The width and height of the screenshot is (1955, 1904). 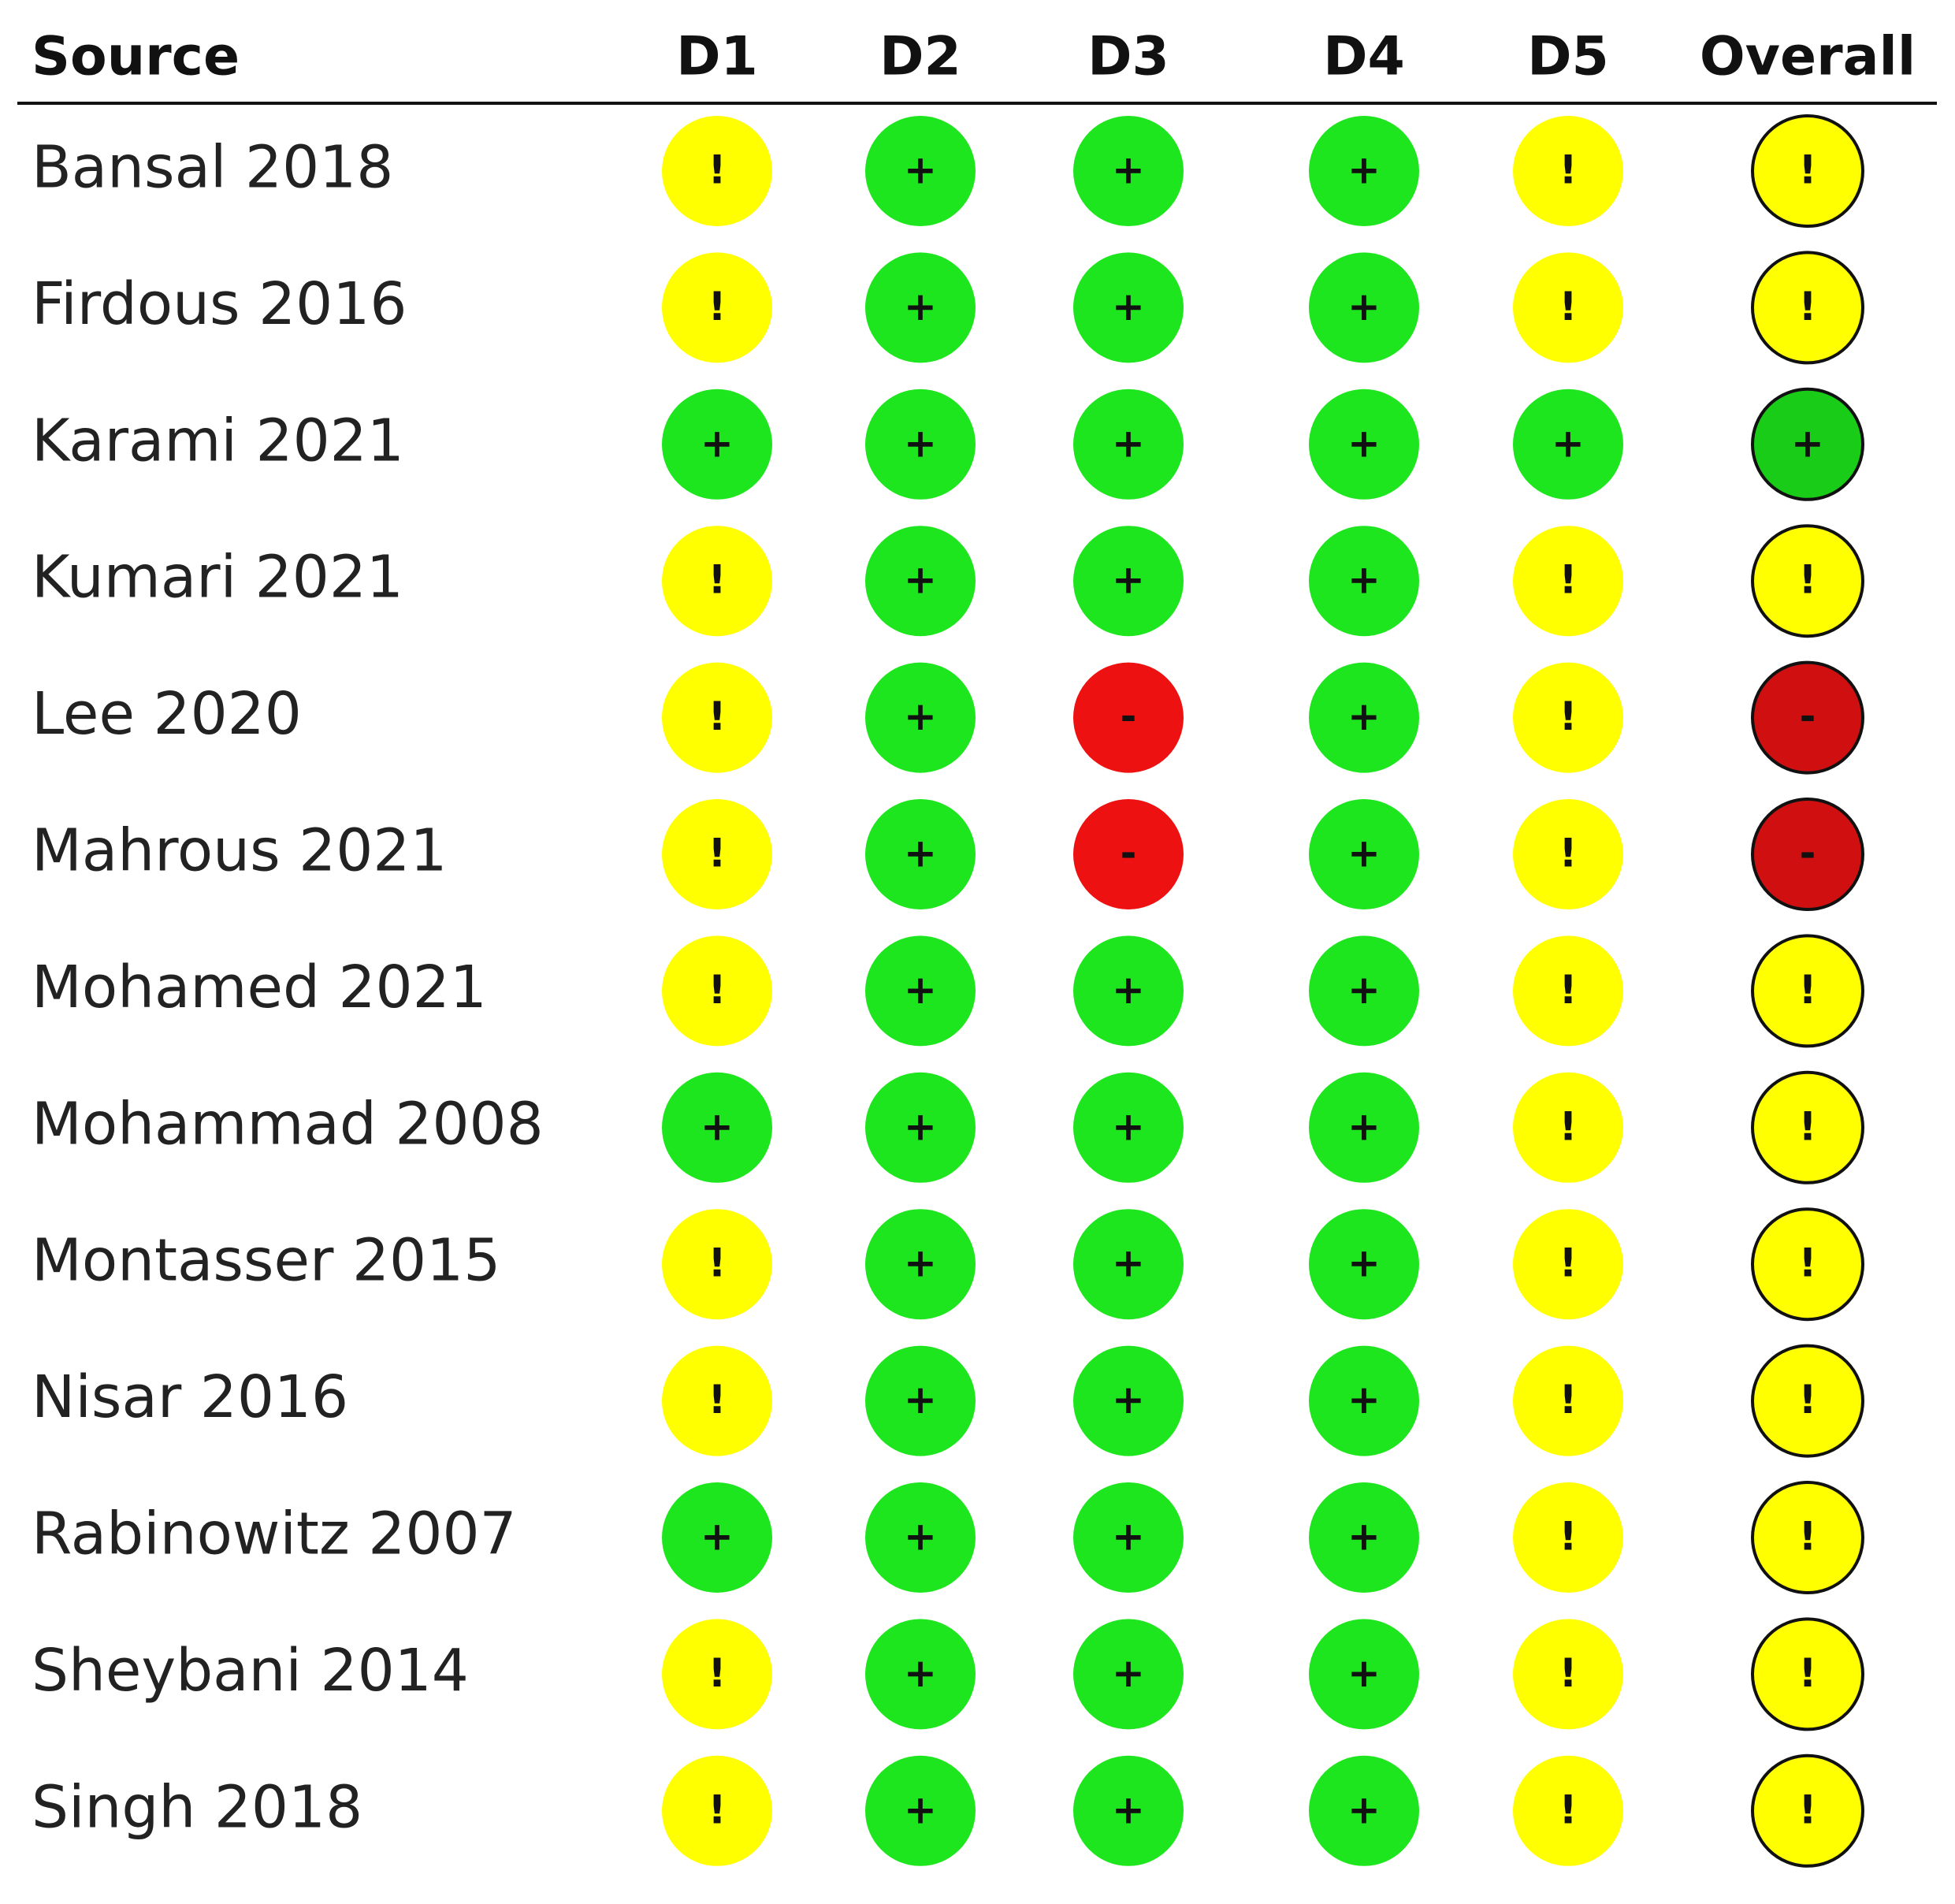 I want to click on study-source: Sheybani 2014, so click(x=250, y=1671).